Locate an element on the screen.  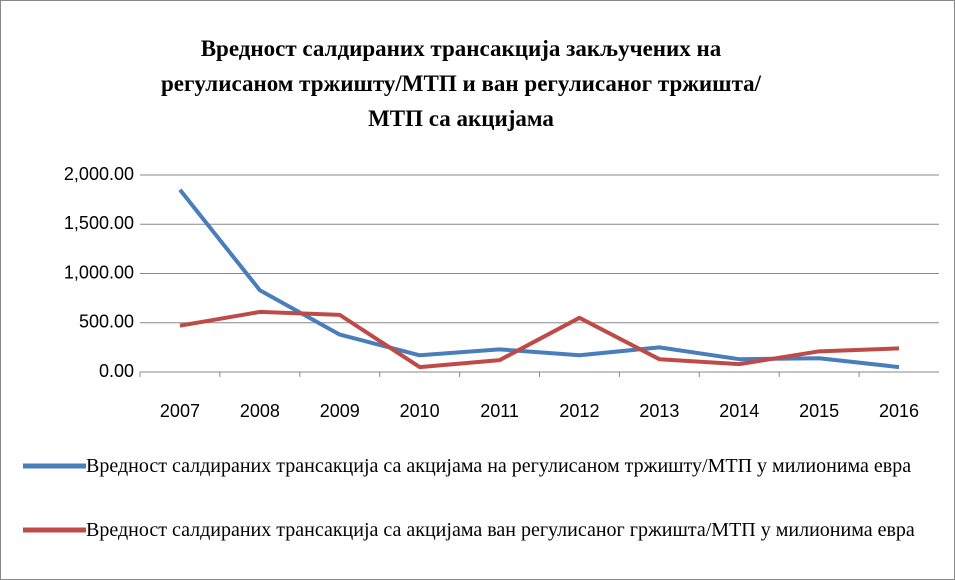
x-tick-label: 2007 is located at coordinates (180, 411).